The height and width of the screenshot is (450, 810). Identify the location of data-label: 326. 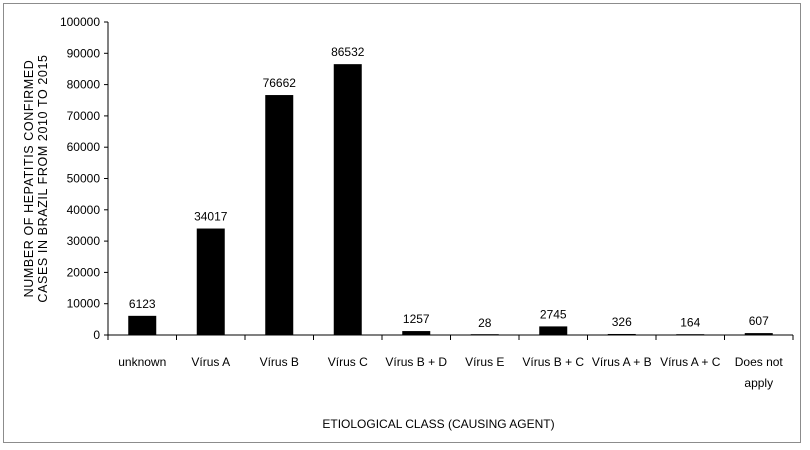
(622, 322).